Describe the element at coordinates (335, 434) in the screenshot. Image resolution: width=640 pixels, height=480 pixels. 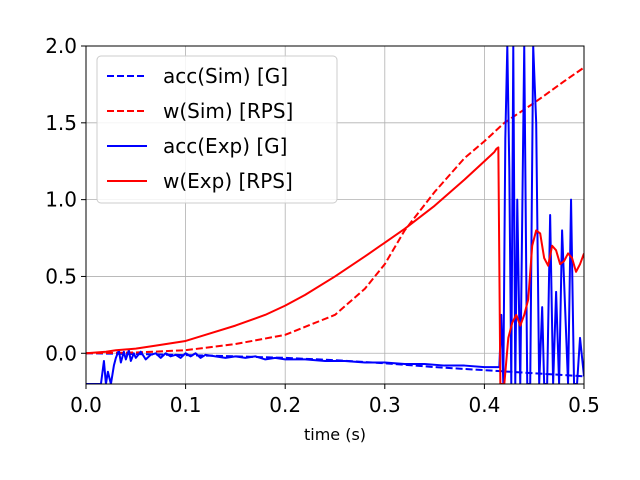
I see `x-axis-label: time (s)` at that location.